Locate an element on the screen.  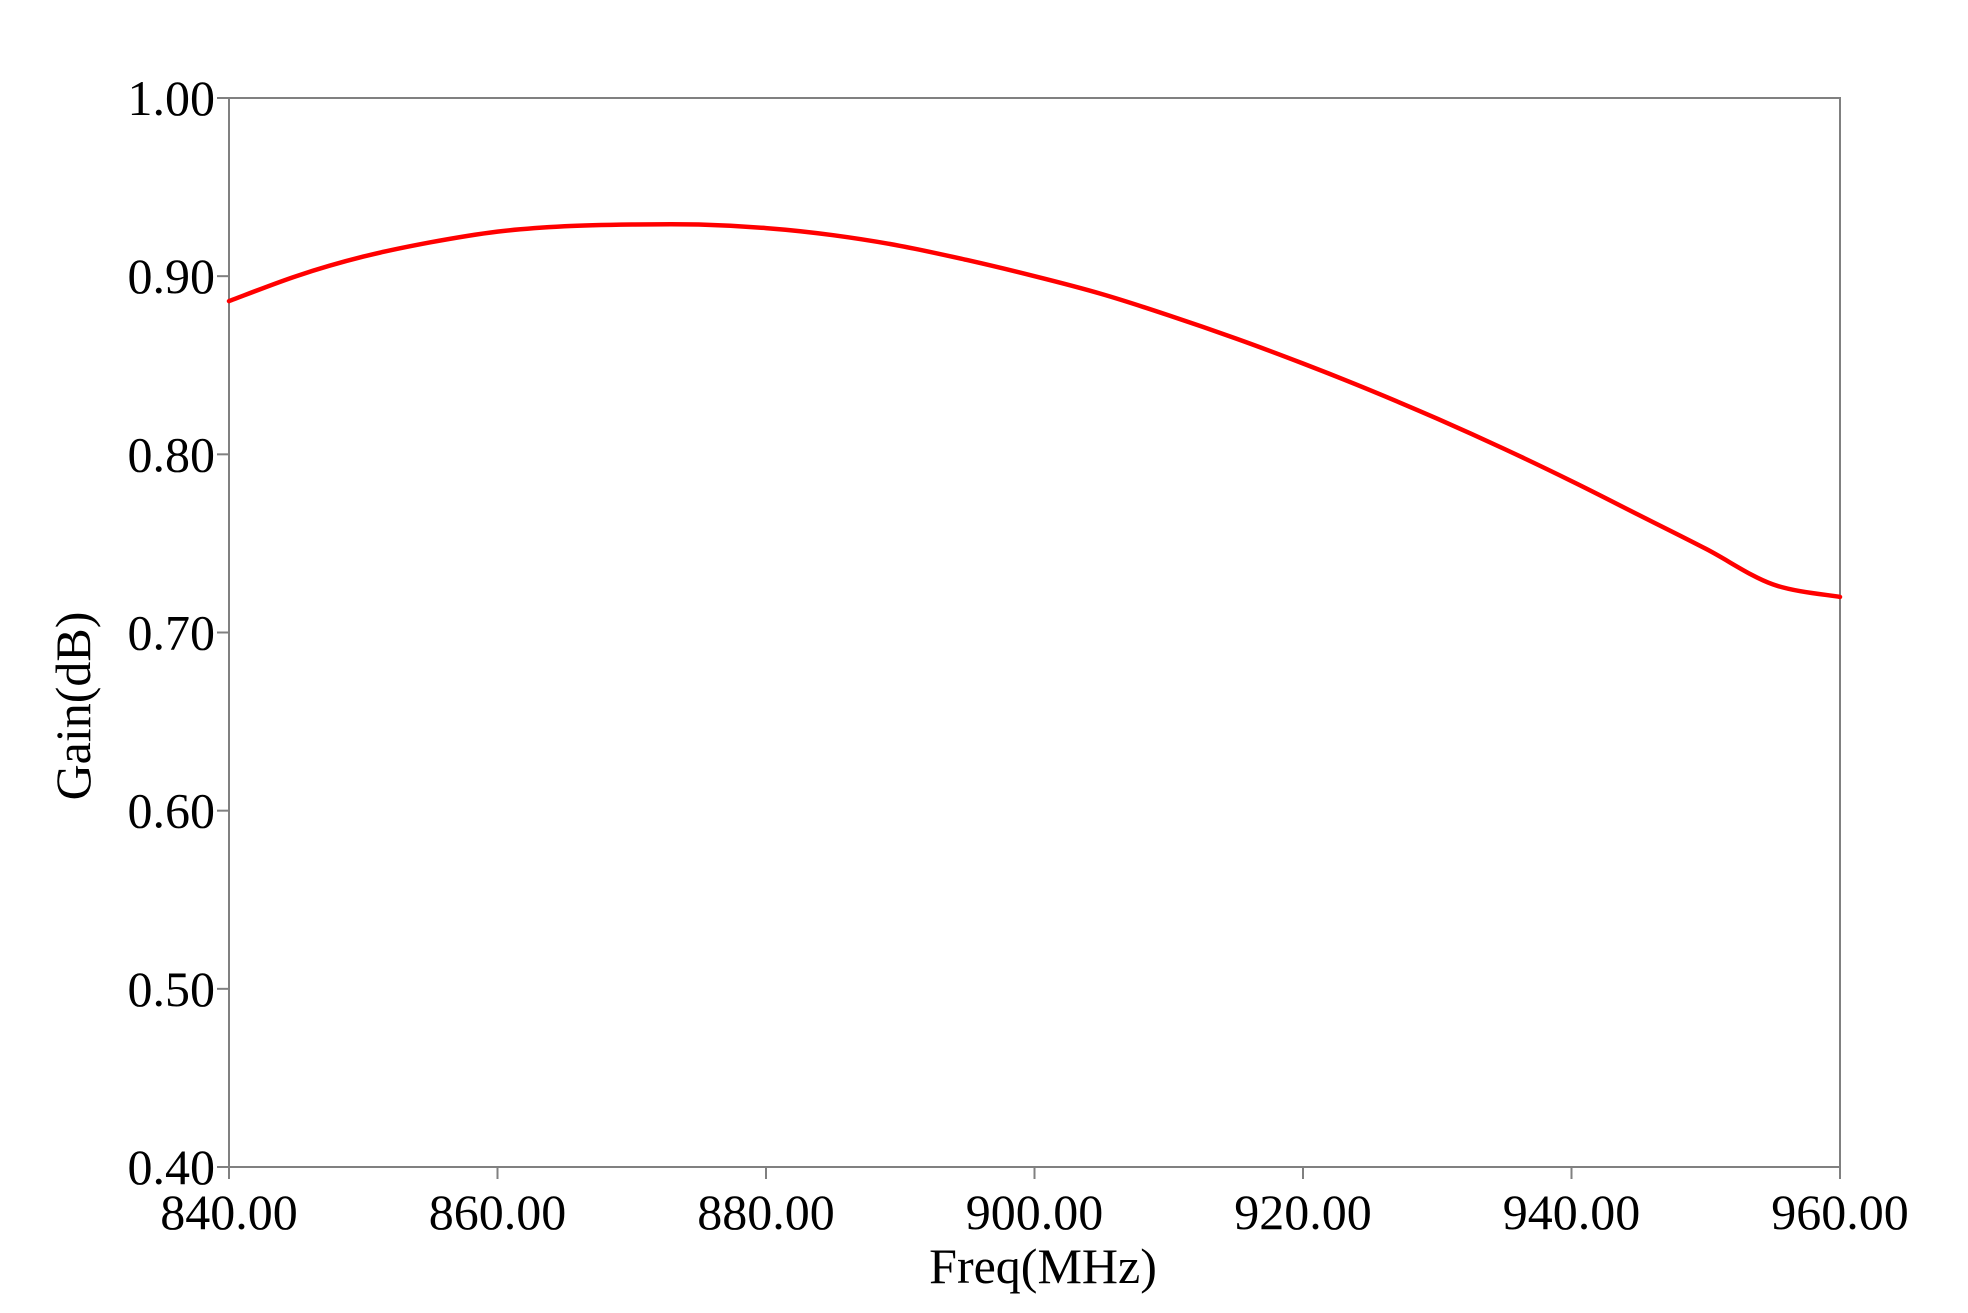
x-tick-label: 920.00 is located at coordinates (1303, 1212).